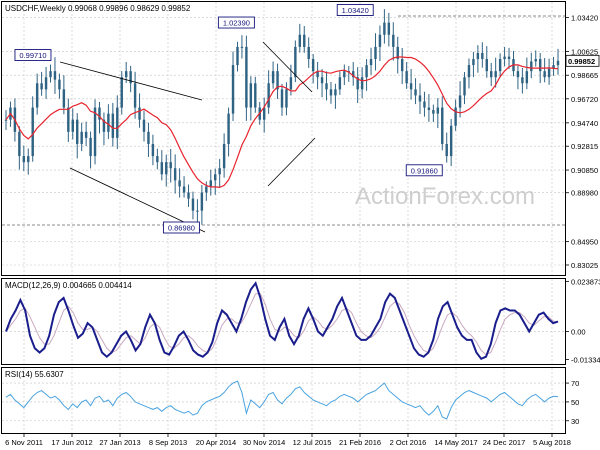 The height and width of the screenshot is (450, 600). What do you see at coordinates (552, 442) in the screenshot?
I see `x-tick-label: 5 Aug 2018` at bounding box center [552, 442].